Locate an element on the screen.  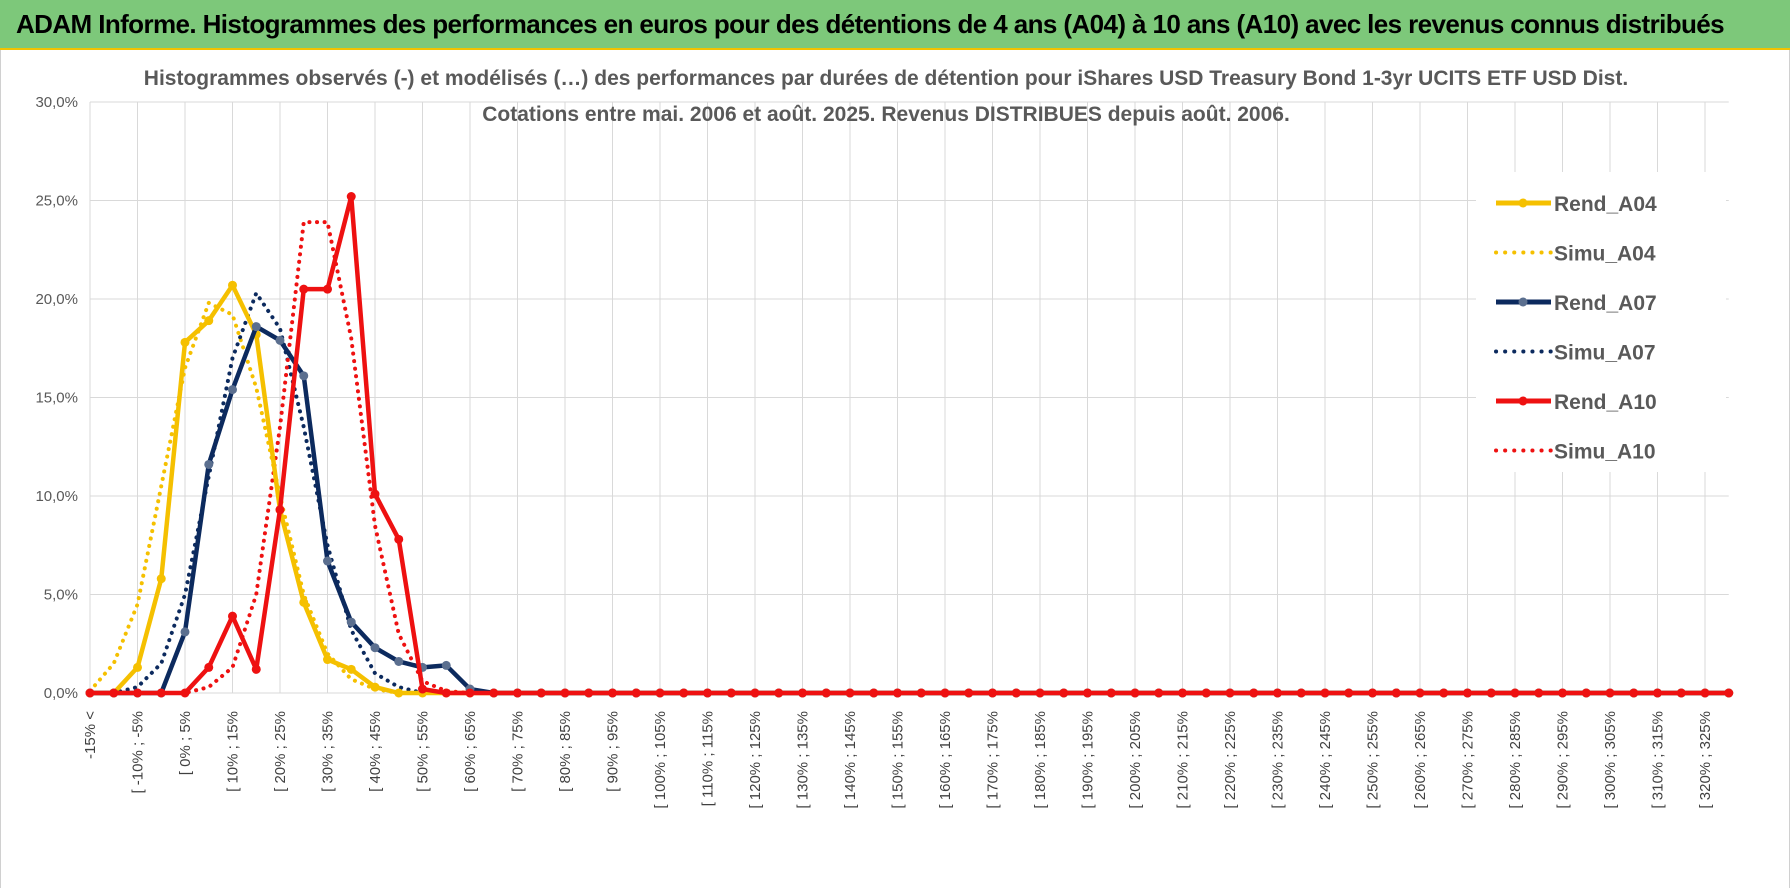
y-axis-ticks: 0,0% 5,0% 10,0% 15,0% 20,0% 25,0% 30,0% is located at coordinates (56, 398).